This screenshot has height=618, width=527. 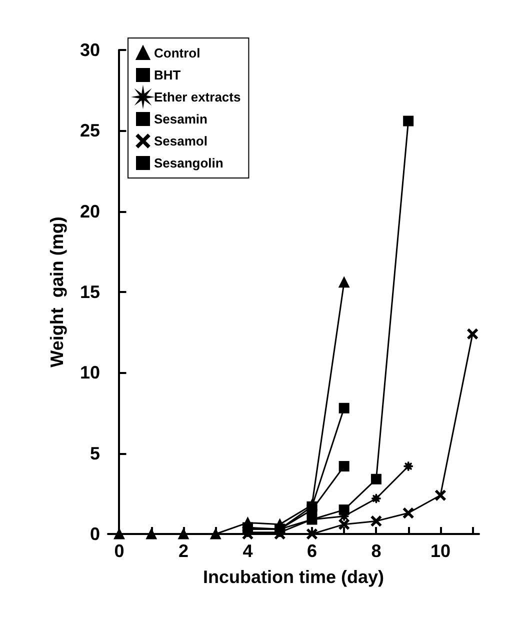 What do you see at coordinates (90, 50) in the screenshot?
I see `y-tick-label: 30` at bounding box center [90, 50].